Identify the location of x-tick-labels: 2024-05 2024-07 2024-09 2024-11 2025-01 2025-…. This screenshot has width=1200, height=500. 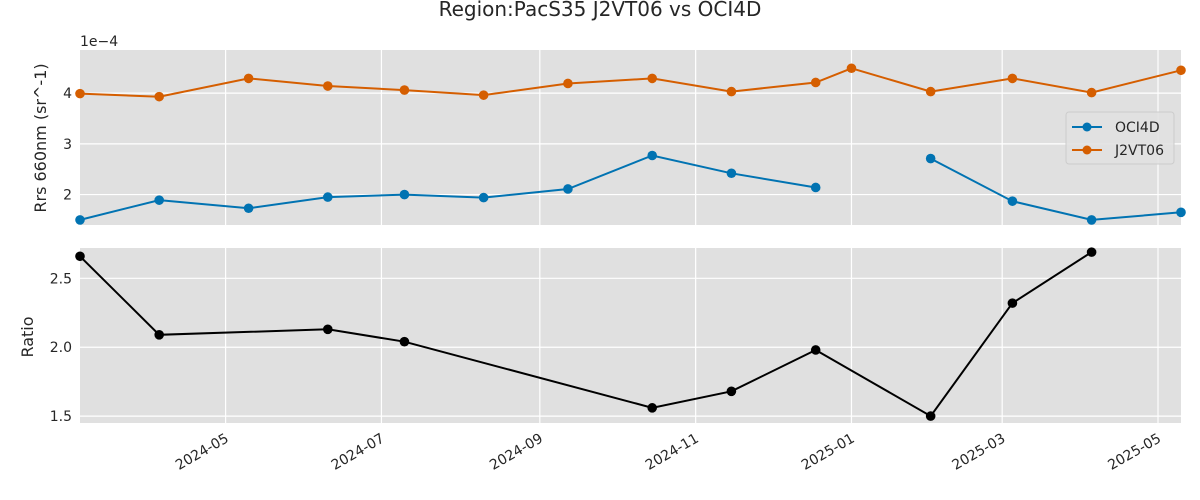
(668, 452).